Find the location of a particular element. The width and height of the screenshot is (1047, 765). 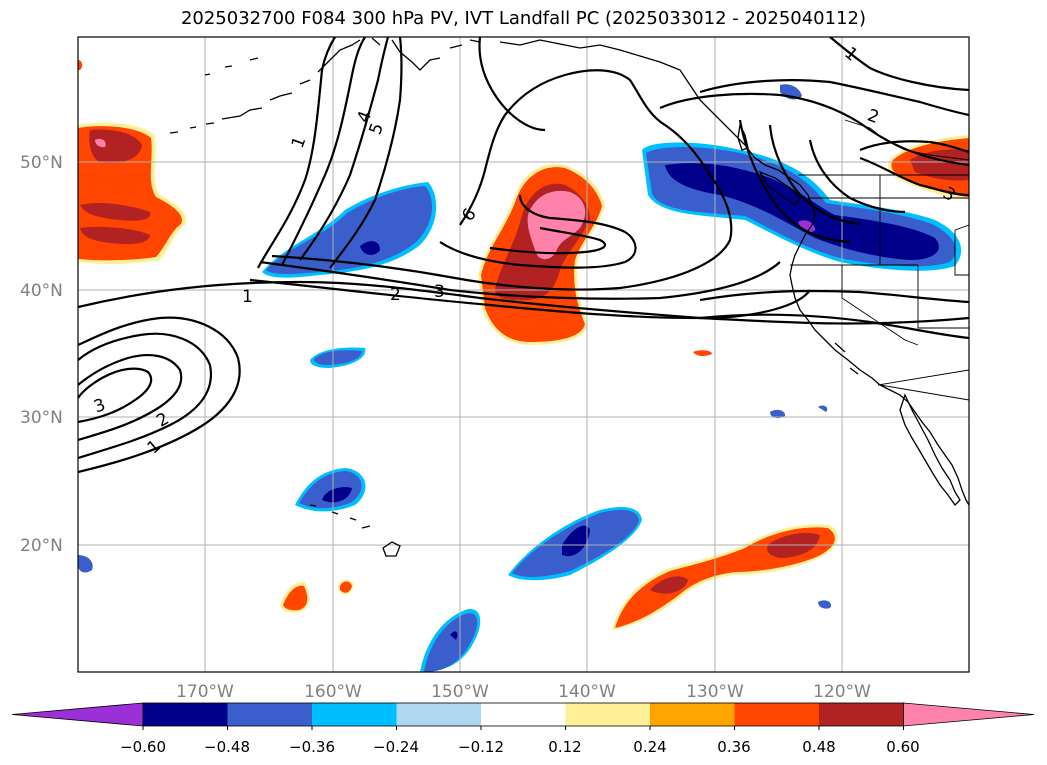

lon-label: 160°W is located at coordinates (333, 692).